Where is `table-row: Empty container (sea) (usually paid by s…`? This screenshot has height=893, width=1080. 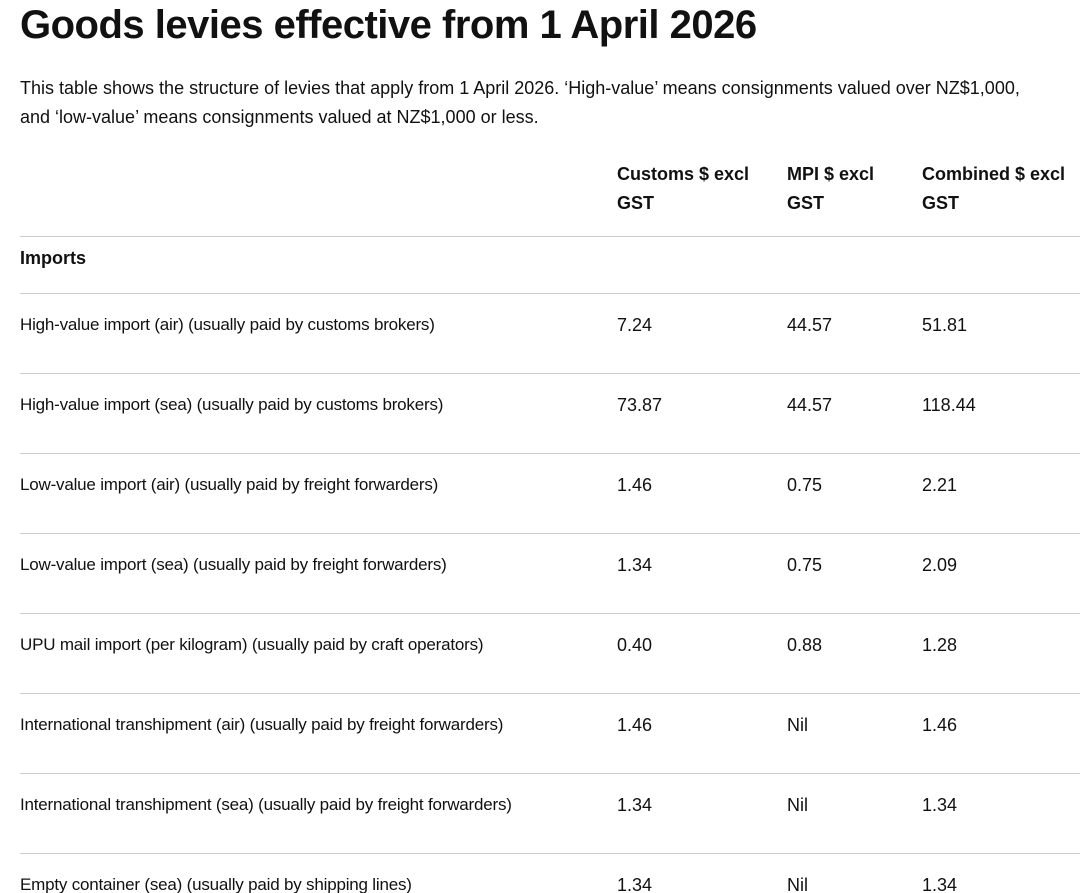
table-row: Empty container (sea) (usually paid by s… is located at coordinates (550, 873).